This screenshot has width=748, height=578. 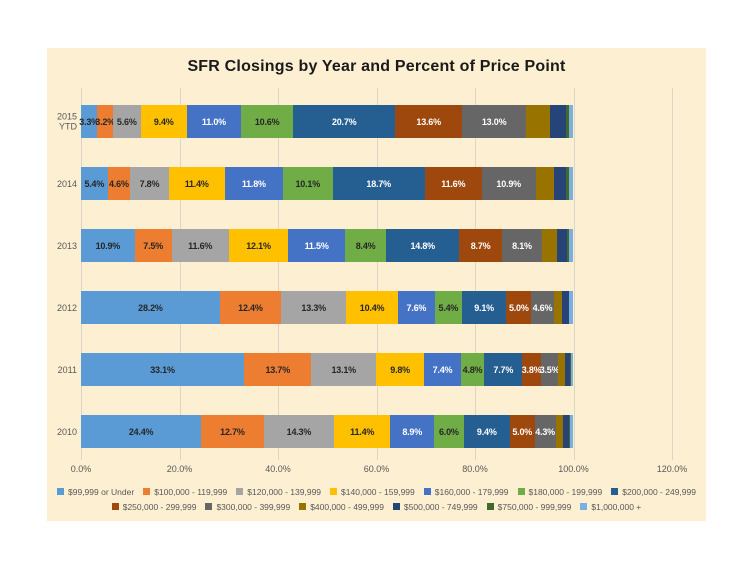 I want to click on legend-item: $180,000 - 199,999, so click(x=560, y=491).